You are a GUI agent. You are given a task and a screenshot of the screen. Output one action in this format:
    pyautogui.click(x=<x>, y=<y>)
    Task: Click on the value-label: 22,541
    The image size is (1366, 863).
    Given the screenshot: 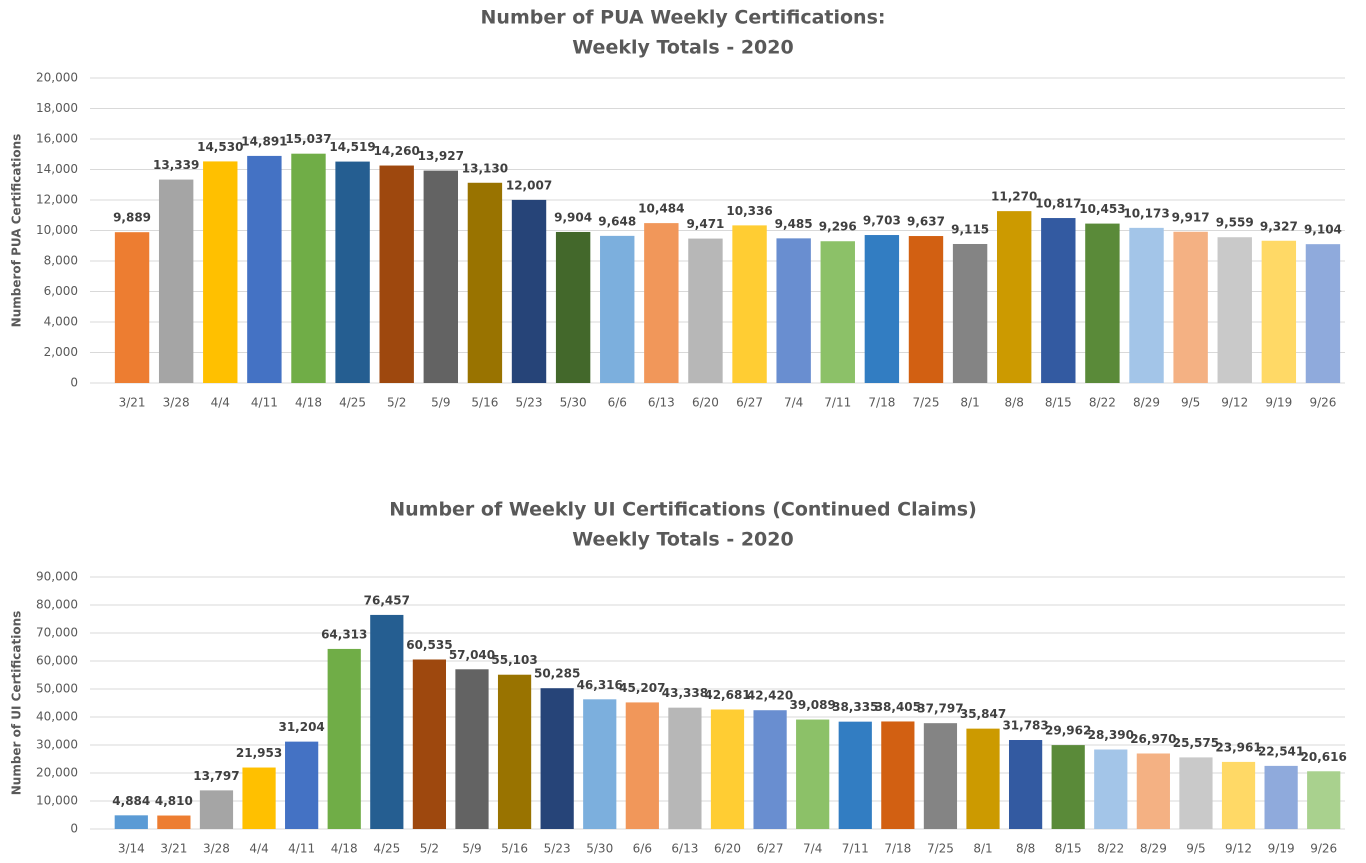 What is the action you would take?
    pyautogui.click(x=1281, y=751)
    